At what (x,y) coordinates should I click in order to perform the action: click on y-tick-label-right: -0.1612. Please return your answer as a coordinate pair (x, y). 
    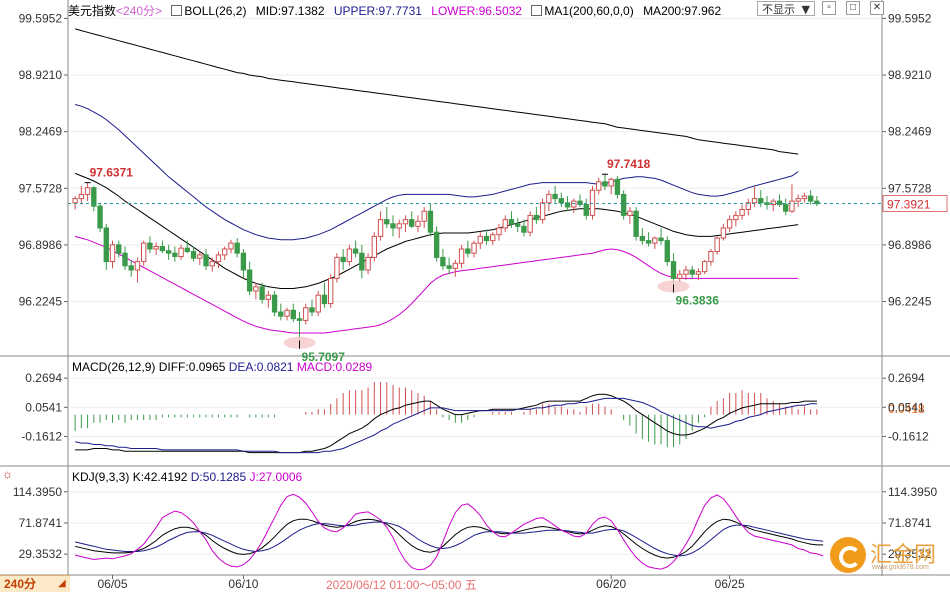
    Looking at the image, I should click on (908, 436).